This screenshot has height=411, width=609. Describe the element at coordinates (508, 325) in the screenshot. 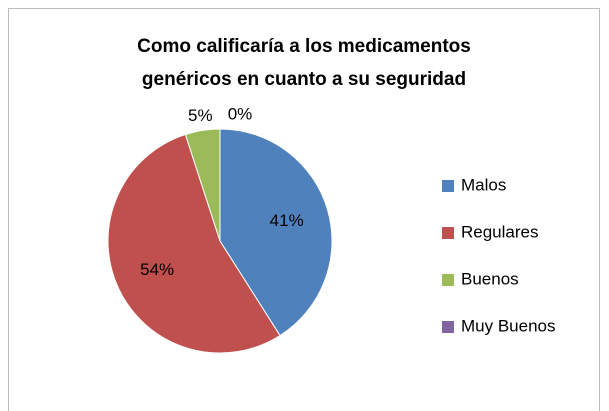

I see `legend-label: Muy Buenos` at that location.